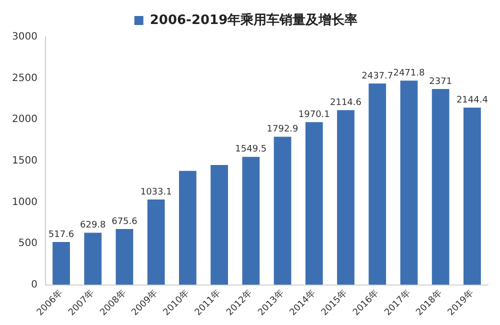 The width and height of the screenshot is (500, 325). I want to click on data-label: 1970.1, so click(314, 115).